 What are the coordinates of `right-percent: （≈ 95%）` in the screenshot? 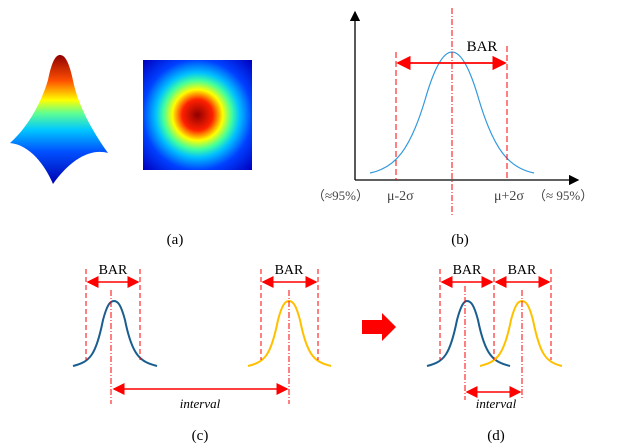 It's located at (563, 195).